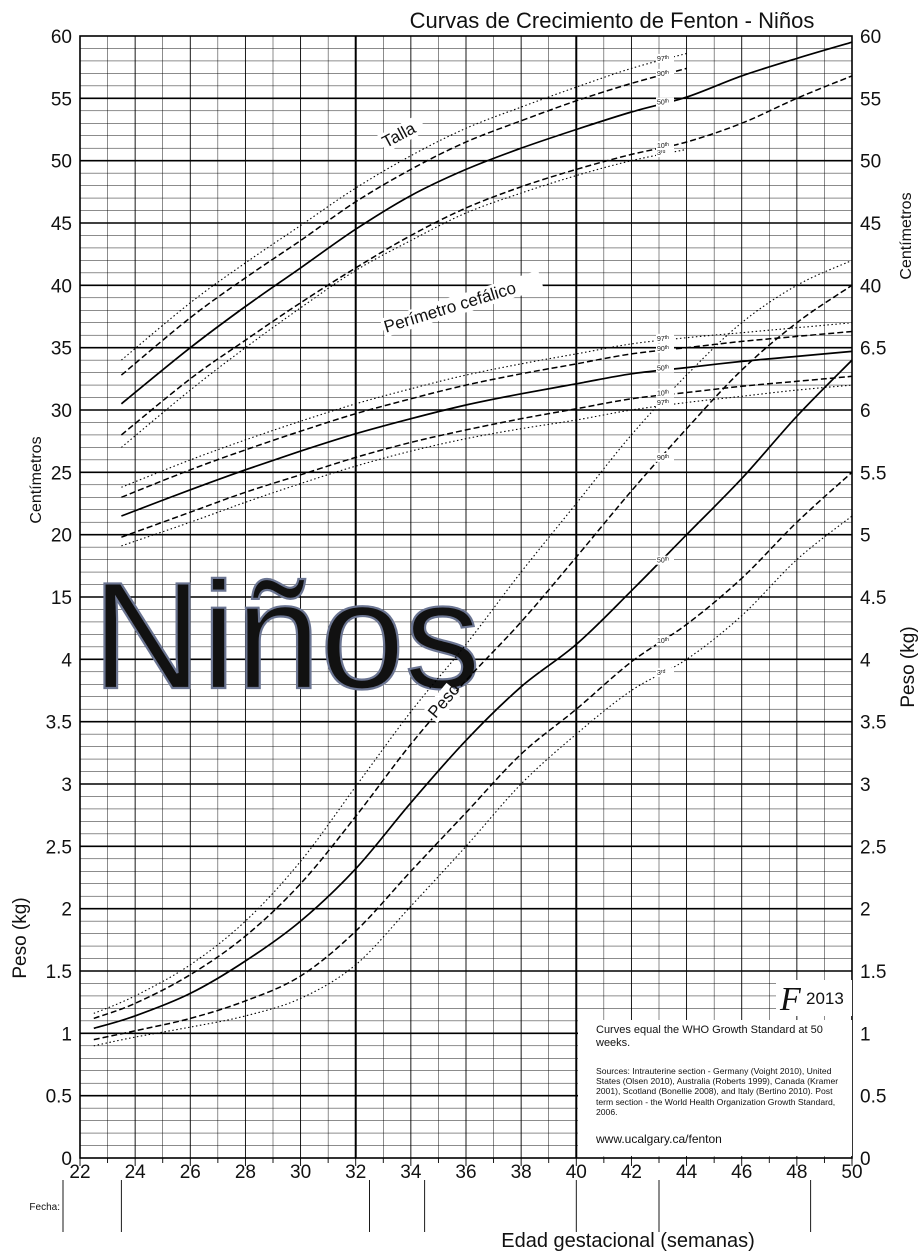 The height and width of the screenshot is (1255, 921). I want to click on left-tick-label: 3, so click(66, 785).